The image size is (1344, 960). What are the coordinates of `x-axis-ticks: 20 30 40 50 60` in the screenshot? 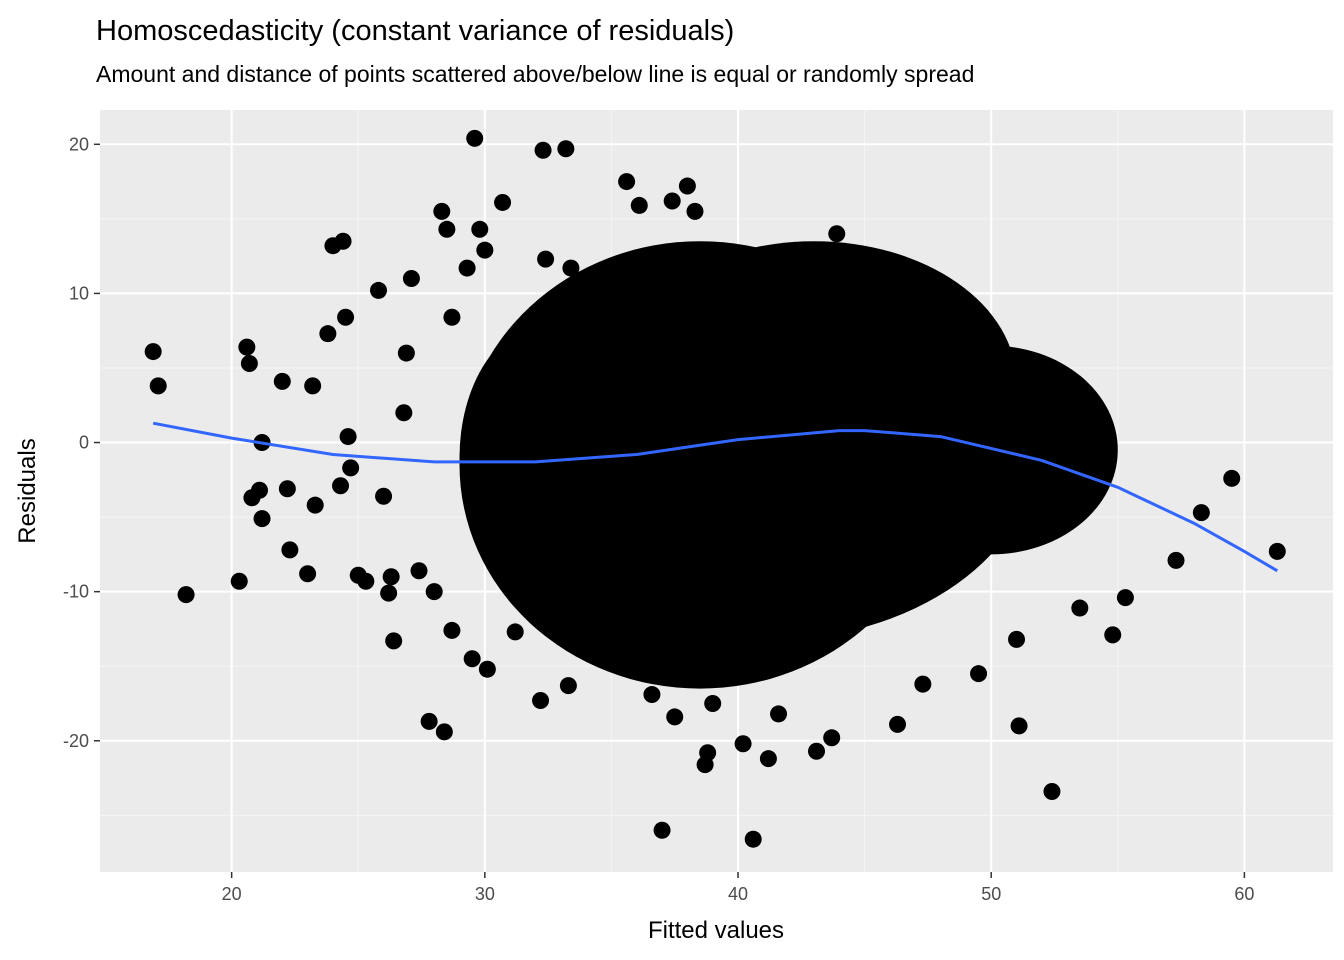 It's located at (738, 888).